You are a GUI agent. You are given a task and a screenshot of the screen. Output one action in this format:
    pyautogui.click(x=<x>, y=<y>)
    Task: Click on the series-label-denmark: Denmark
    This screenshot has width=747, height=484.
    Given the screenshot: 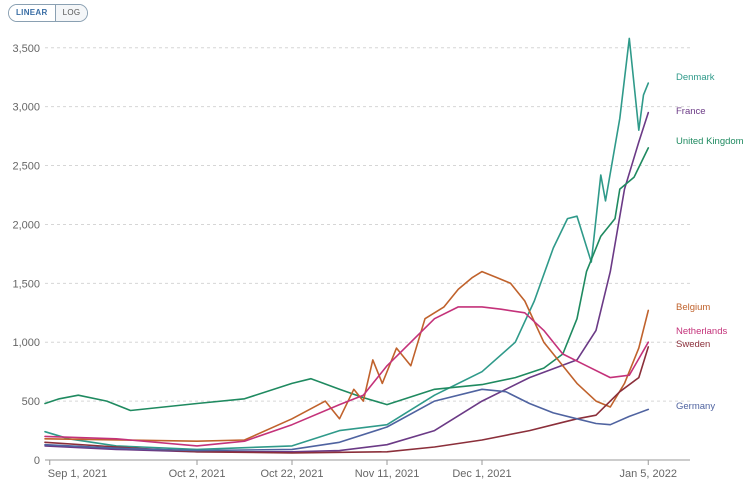 What is the action you would take?
    pyautogui.click(x=695, y=77)
    